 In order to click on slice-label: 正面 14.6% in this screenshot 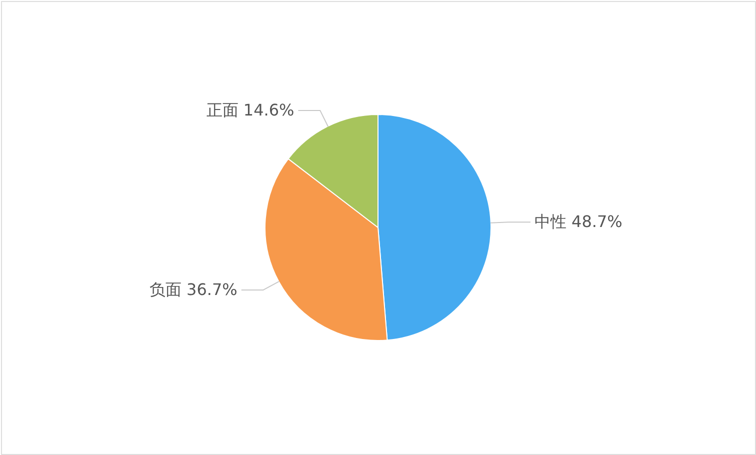, I will do `click(250, 110)`.